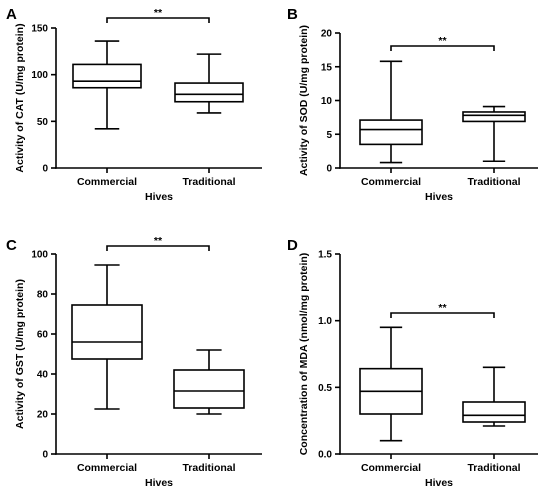  What do you see at coordinates (11, 245) in the screenshot?
I see `panel-label: C` at bounding box center [11, 245].